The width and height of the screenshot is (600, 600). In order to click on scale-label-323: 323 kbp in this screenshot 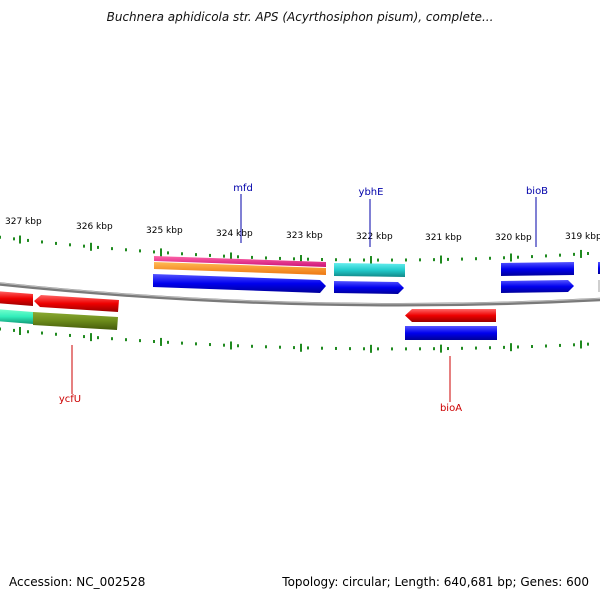, I will do `click(304, 236)`.